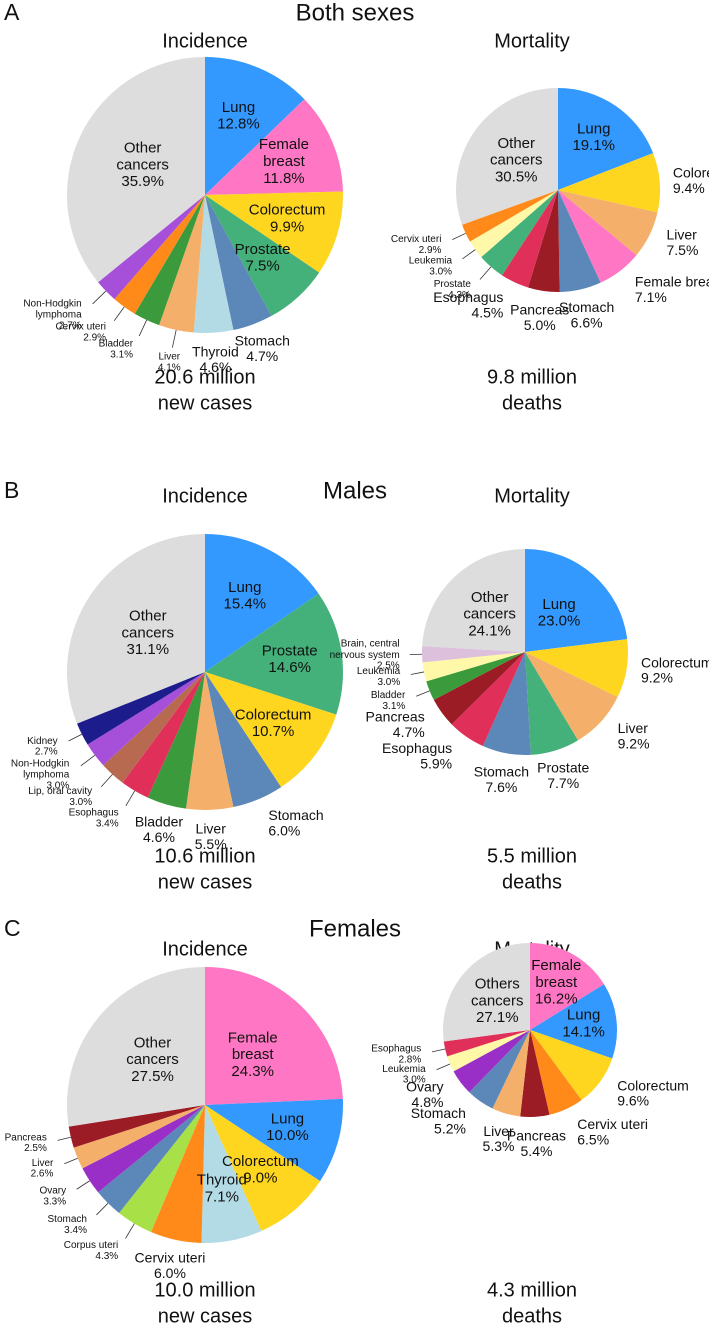 The width and height of the screenshot is (709, 1336). I want to click on slice-label: Prostate, so click(290, 650).